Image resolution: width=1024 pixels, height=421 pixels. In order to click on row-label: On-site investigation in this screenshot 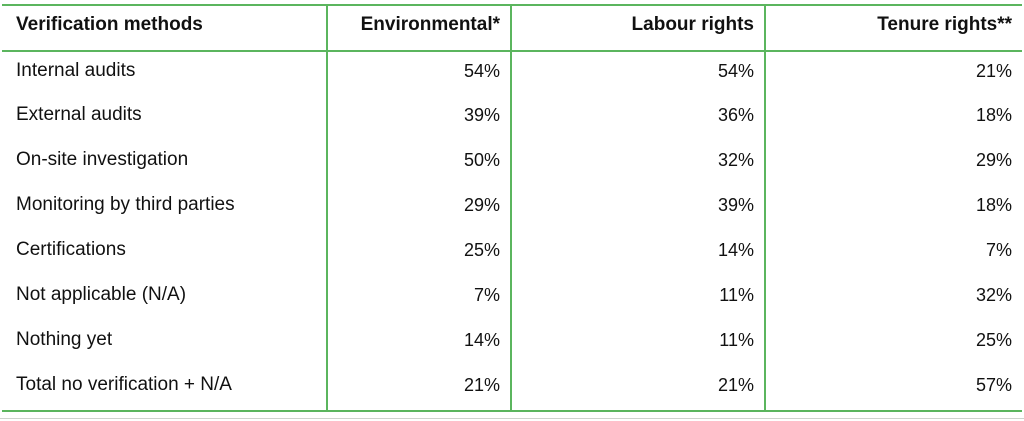, I will do `click(102, 159)`.